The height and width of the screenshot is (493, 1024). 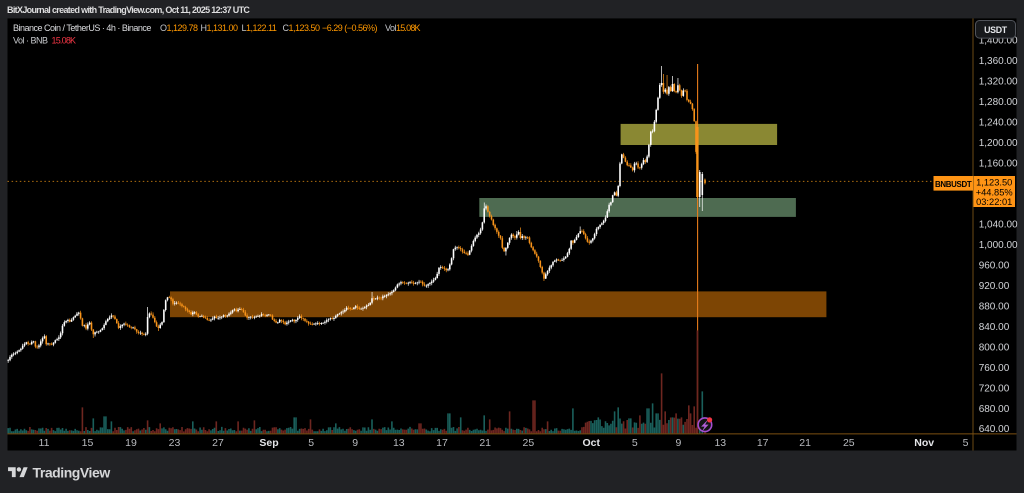 I want to click on svg-text: 1,400.00, so click(x=998, y=41).